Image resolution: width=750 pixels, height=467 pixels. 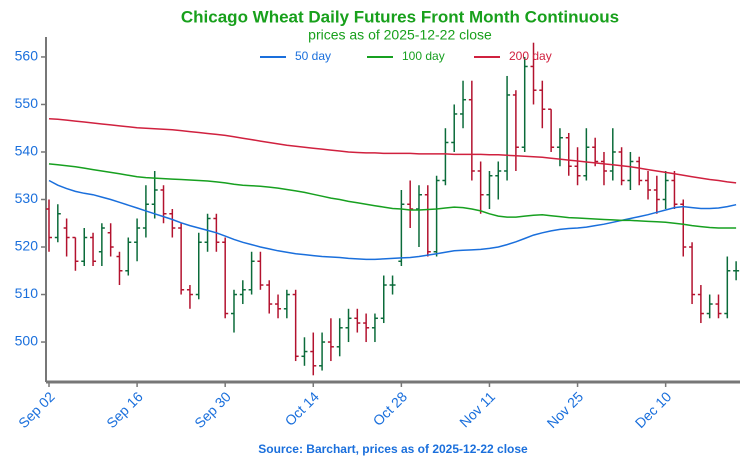 What do you see at coordinates (212, 409) in the screenshot?
I see `x-tick-label: Sep 30` at bounding box center [212, 409].